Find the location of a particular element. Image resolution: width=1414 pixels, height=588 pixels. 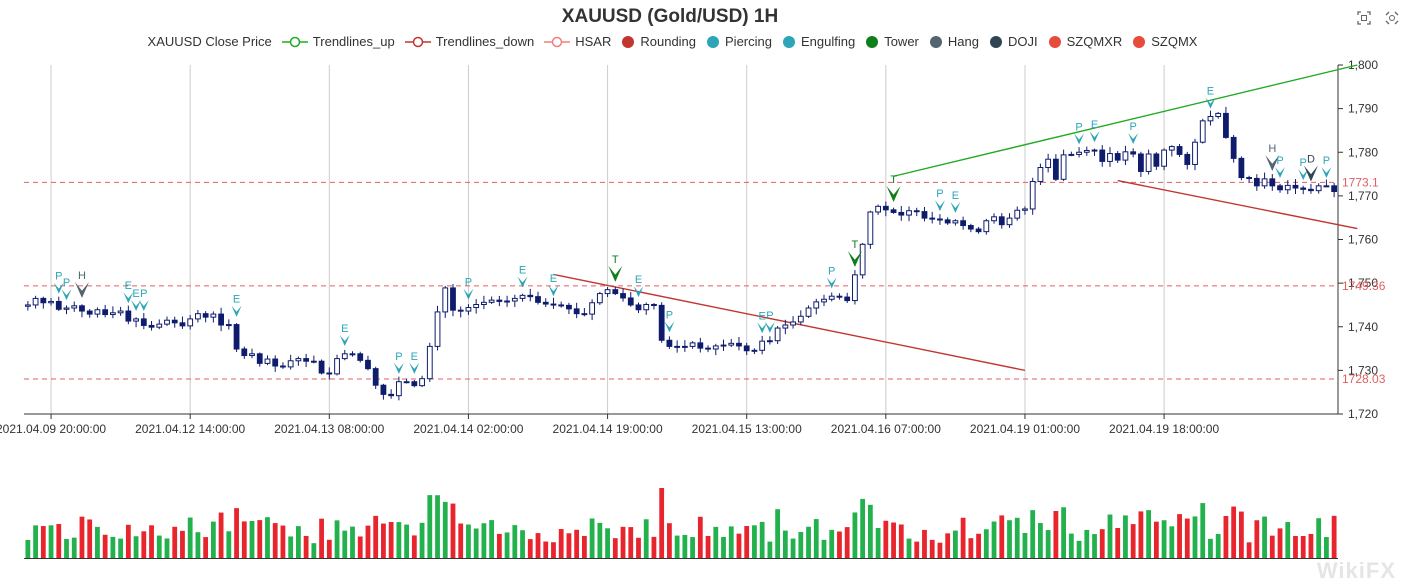

legend-item: Engulfing is located at coordinates (818, 41).